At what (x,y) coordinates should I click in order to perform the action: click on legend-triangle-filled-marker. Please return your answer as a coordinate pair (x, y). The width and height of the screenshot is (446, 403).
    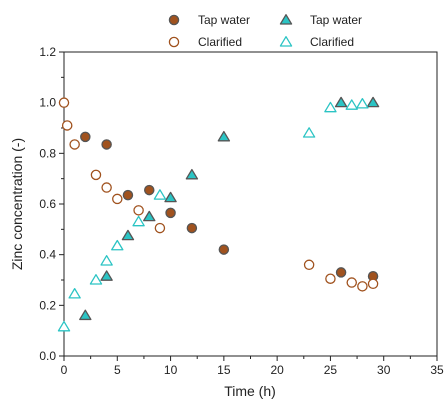
    Looking at the image, I should click on (286, 19).